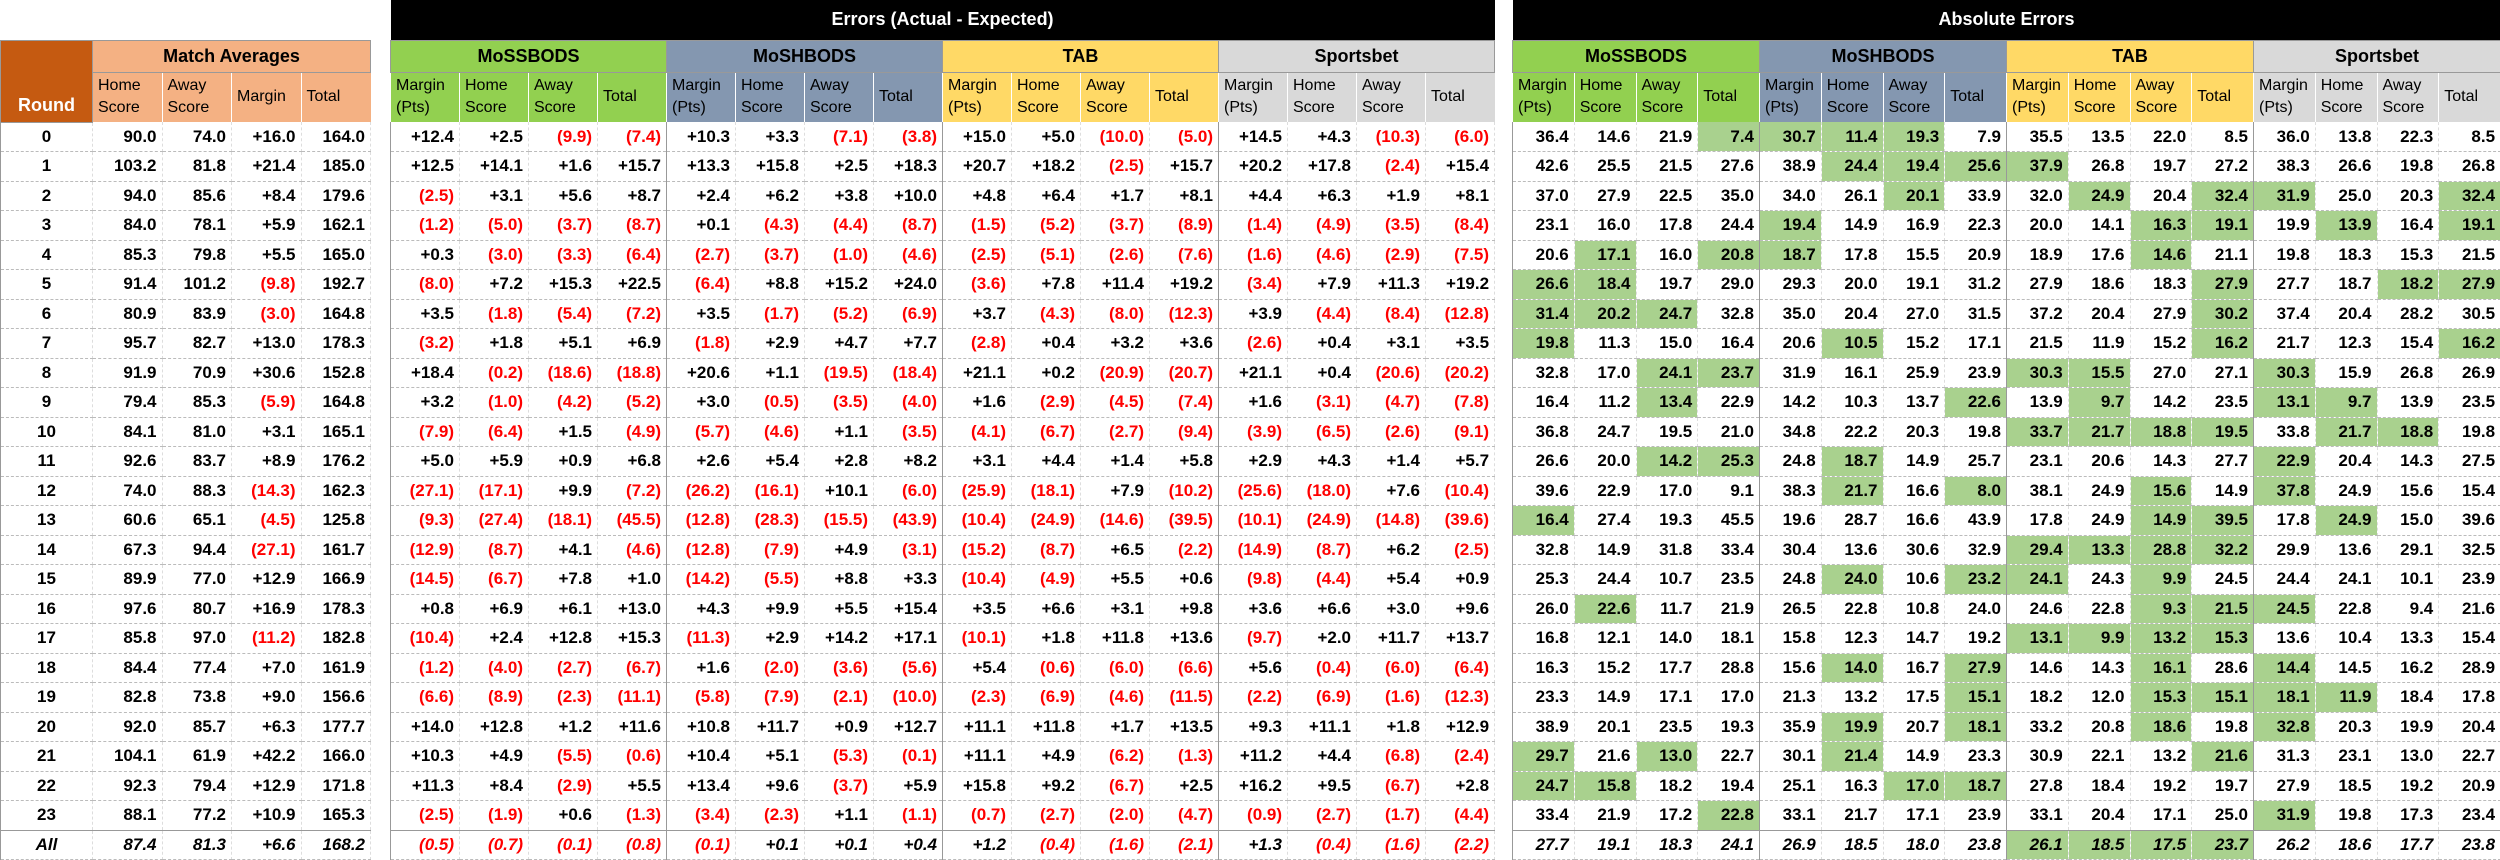  I want to click on row: 8 91.9 70.9 +30.6 152.8, so click(185, 373).